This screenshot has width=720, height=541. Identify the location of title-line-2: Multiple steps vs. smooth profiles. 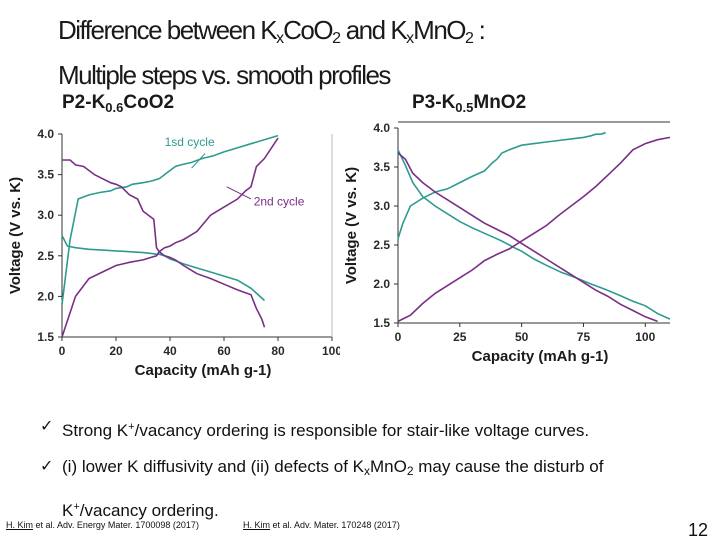
(224, 75).